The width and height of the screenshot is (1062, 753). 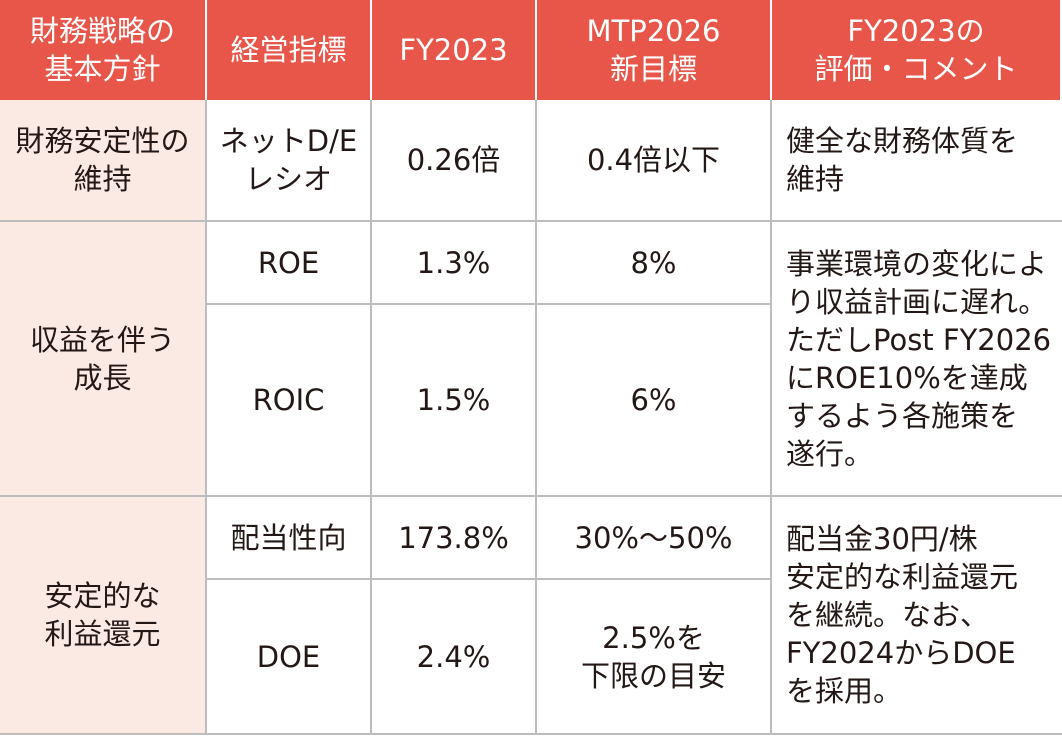 I want to click on cell-text: 30%～50%, so click(x=653, y=537).